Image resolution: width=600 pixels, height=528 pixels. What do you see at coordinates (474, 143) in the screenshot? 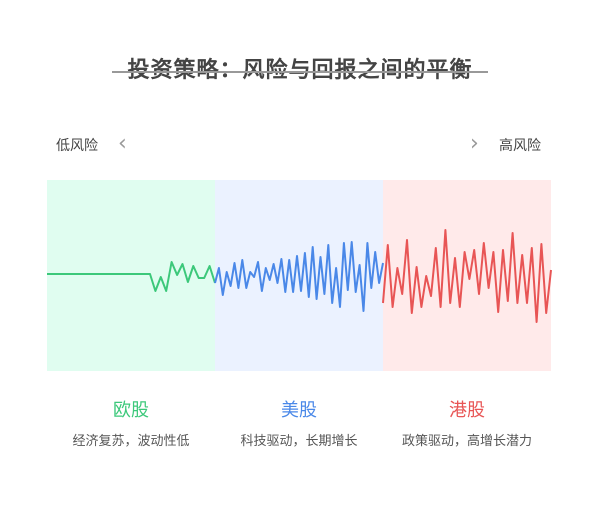
I see `chevron-right-icon: ›` at bounding box center [474, 143].